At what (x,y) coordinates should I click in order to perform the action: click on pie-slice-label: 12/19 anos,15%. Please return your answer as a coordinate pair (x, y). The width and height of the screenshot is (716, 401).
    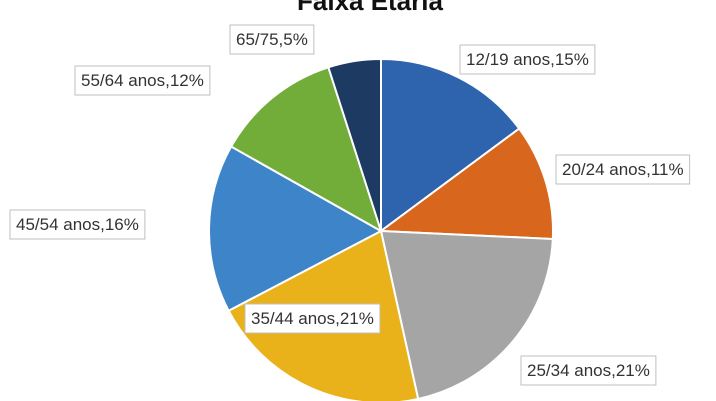
    Looking at the image, I should click on (527, 59).